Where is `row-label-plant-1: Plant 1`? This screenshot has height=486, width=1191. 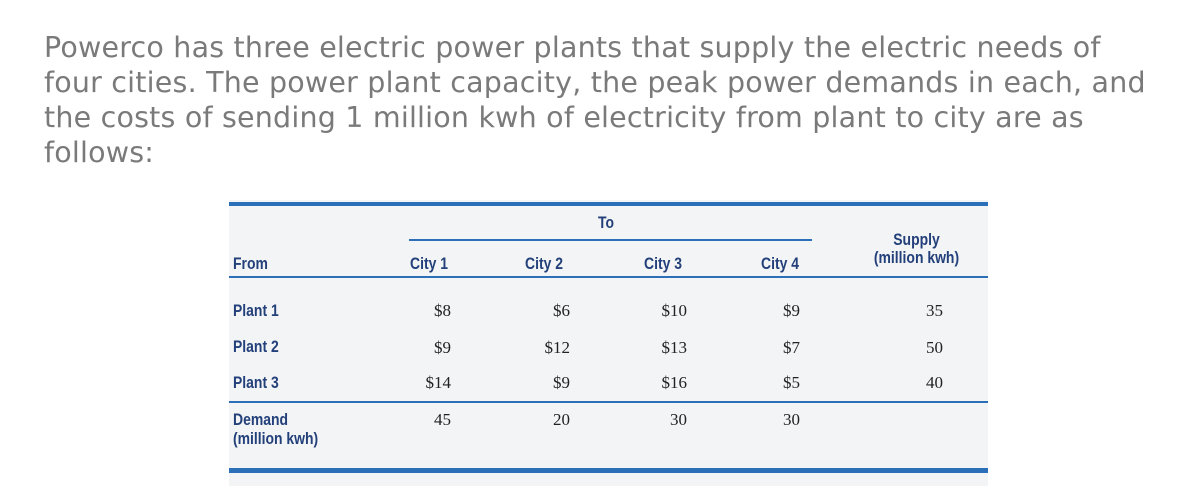 row-label-plant-1: Plant 1 is located at coordinates (256, 310).